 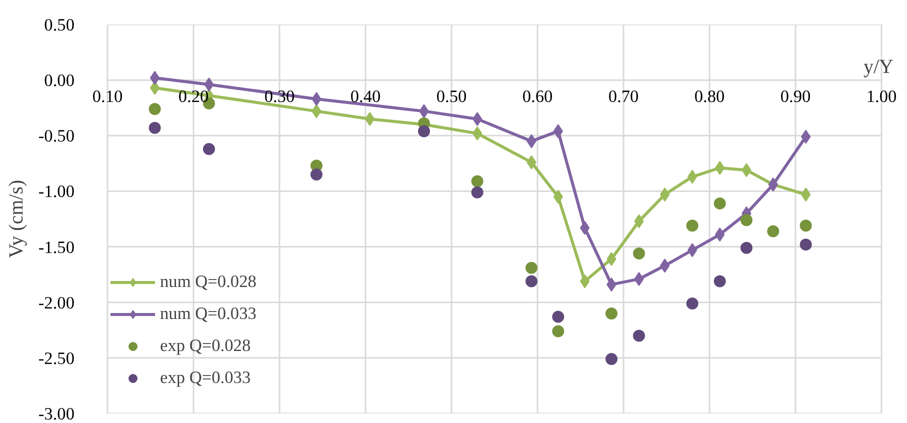 I want to click on legend-label: num Q=0.028, so click(x=208, y=282).